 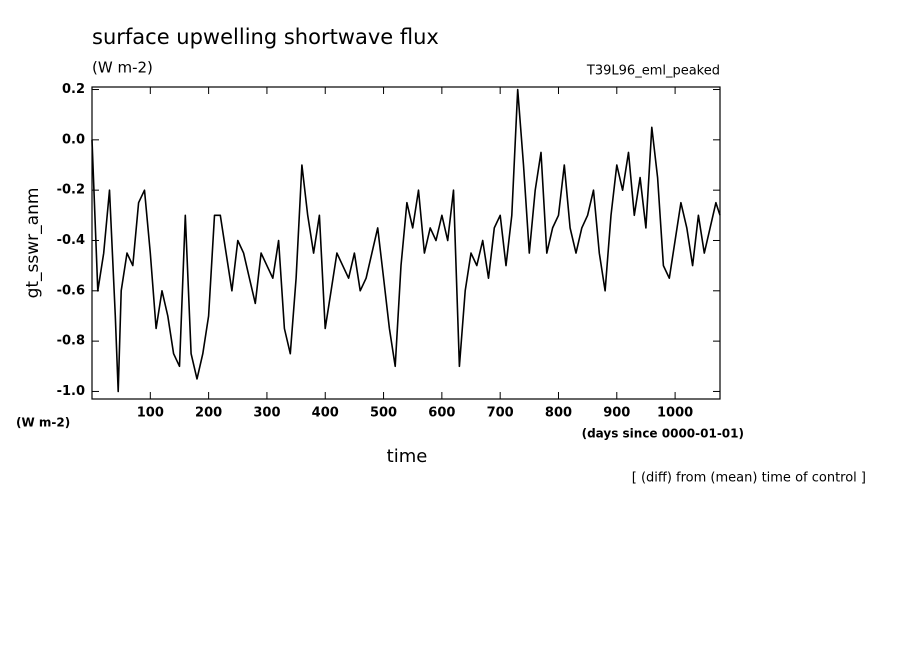 What do you see at coordinates (71, 391) in the screenshot?
I see `y-tick-label: -1.0` at bounding box center [71, 391].